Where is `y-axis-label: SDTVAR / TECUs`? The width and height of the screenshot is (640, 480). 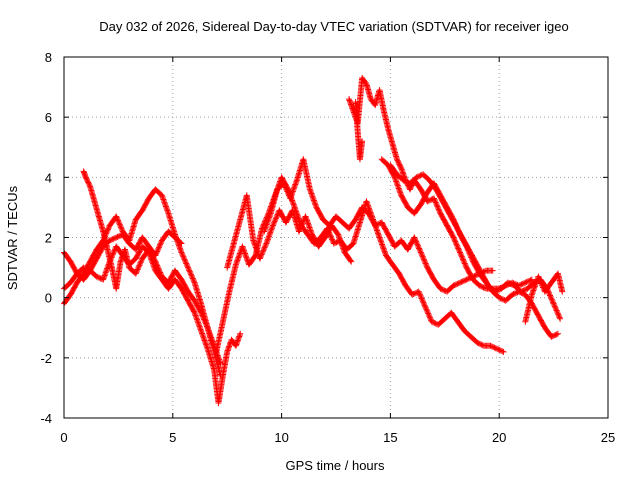
y-axis-label: SDTVAR / TECUs is located at coordinates (12, 237).